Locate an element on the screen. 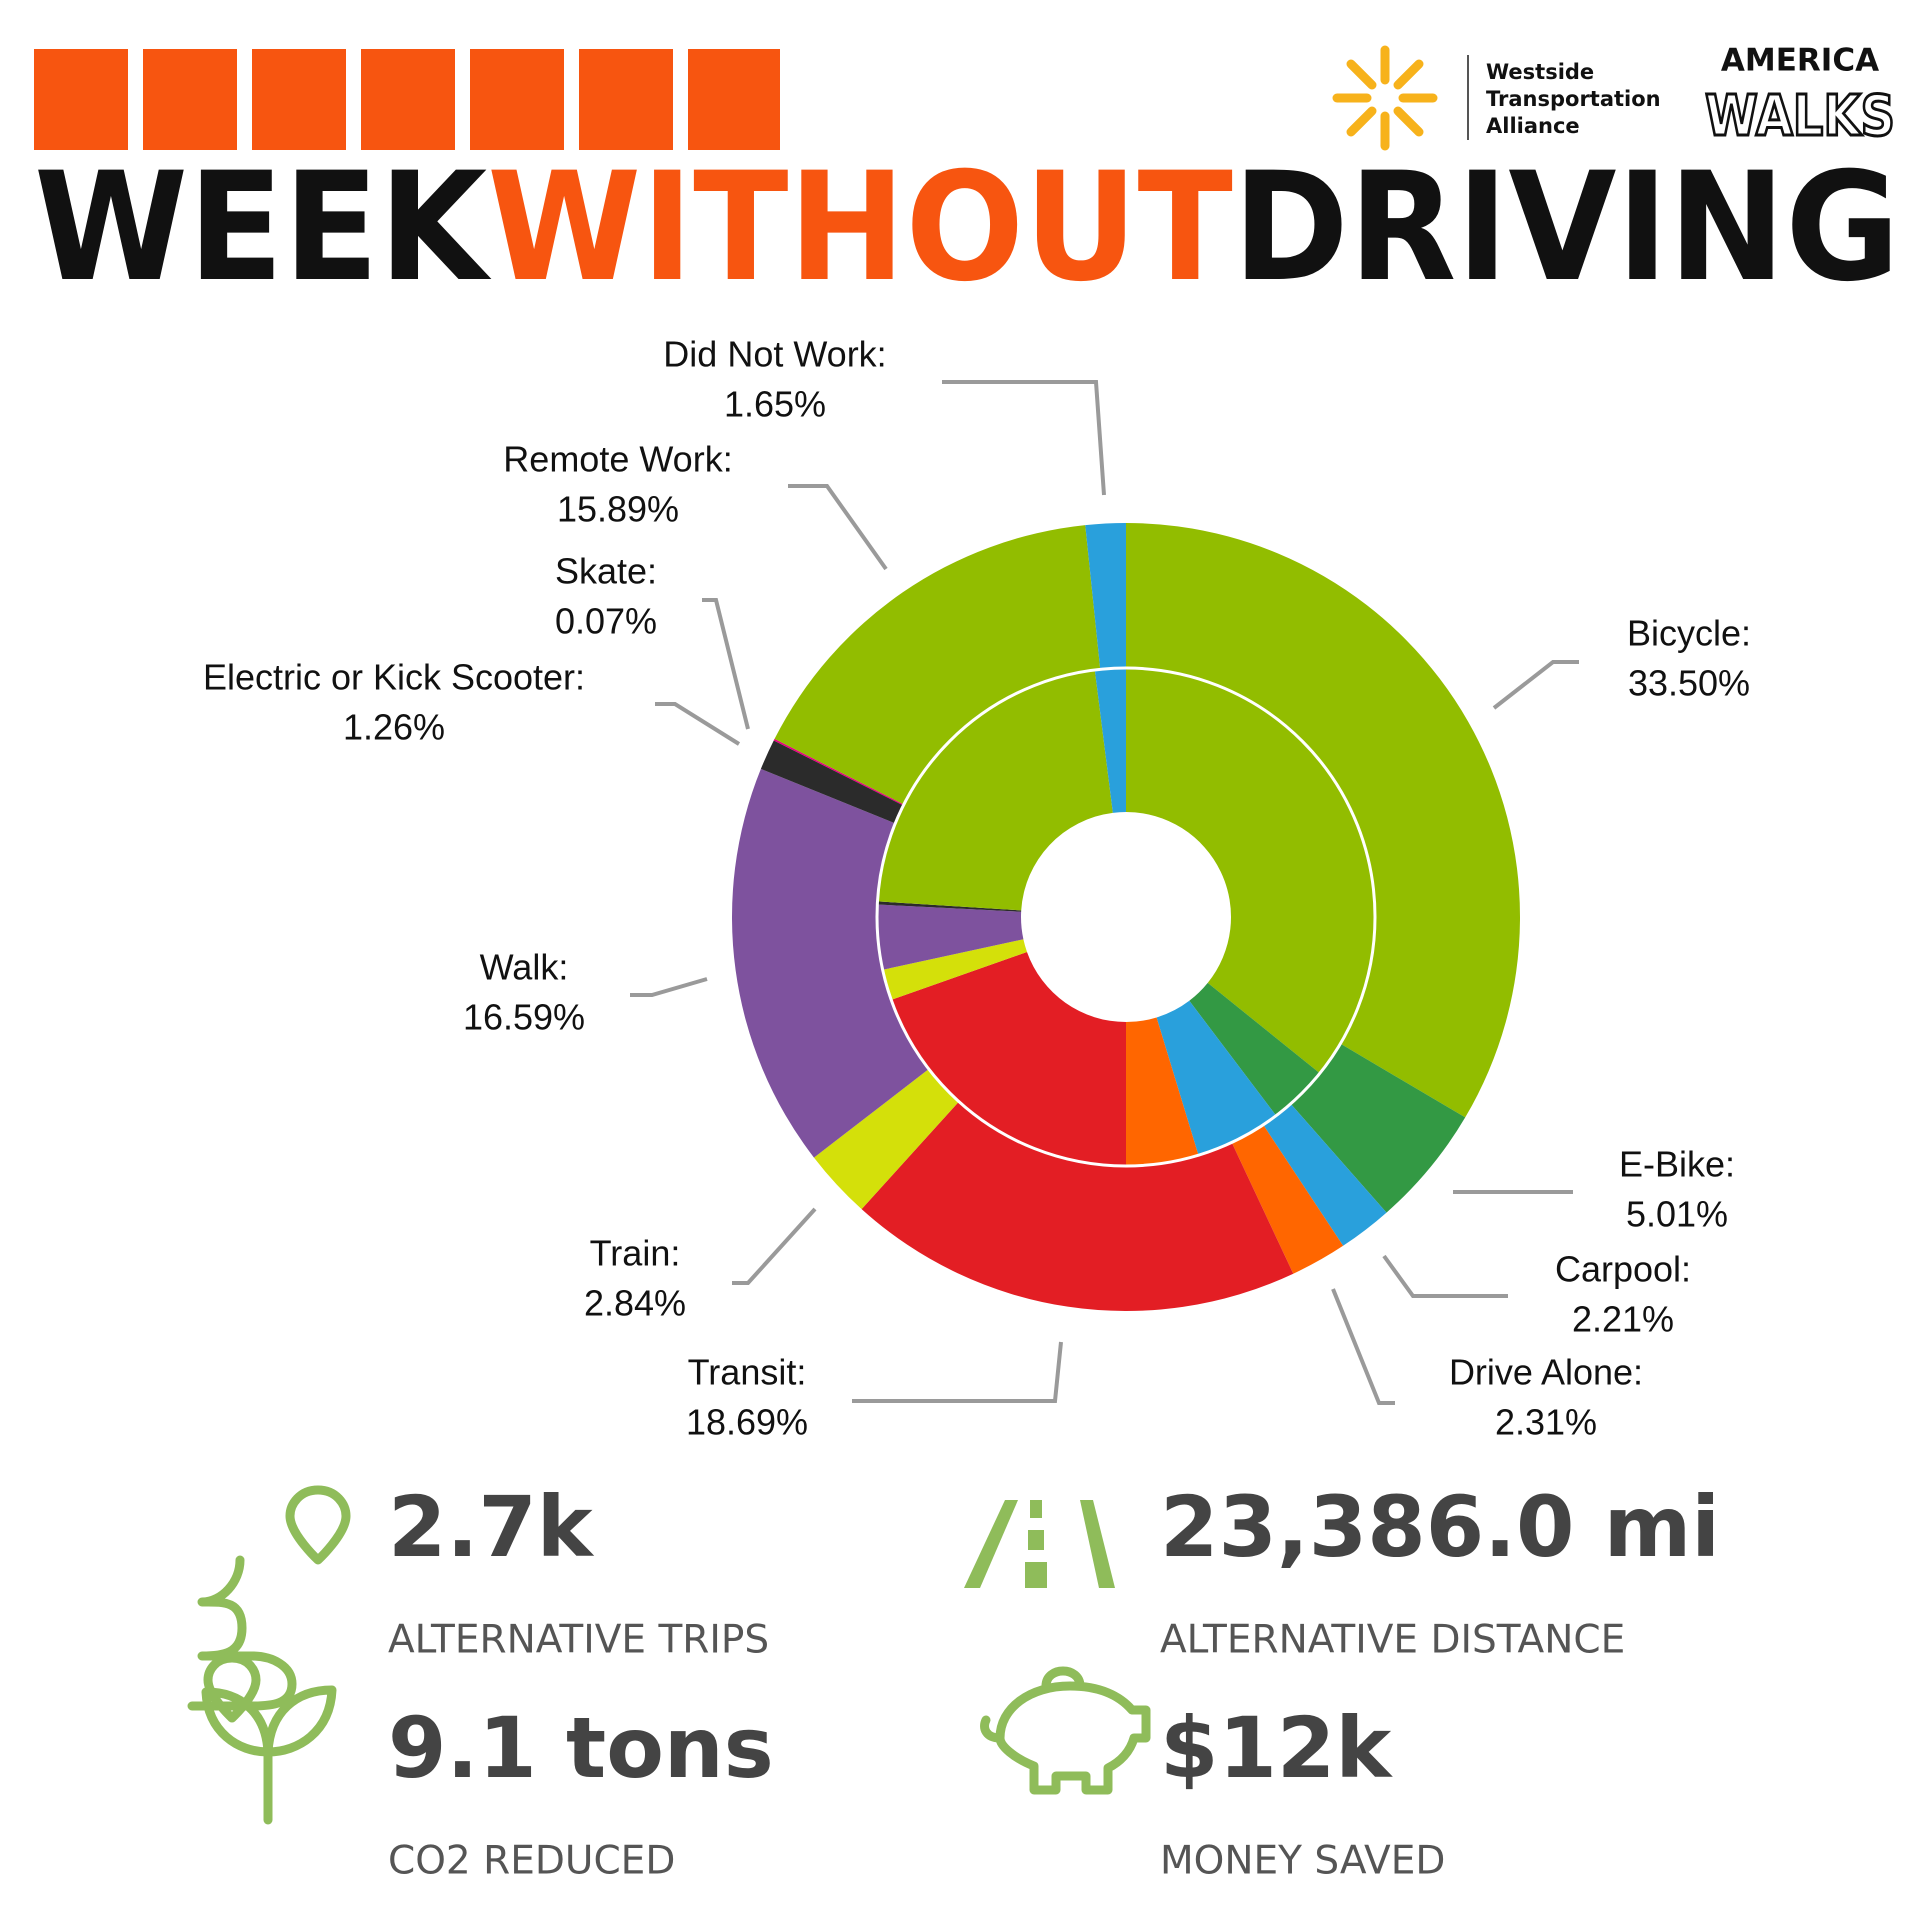 This screenshot has height=1920, width=1920. segment-value-label: 33.50% is located at coordinates (1689, 683).